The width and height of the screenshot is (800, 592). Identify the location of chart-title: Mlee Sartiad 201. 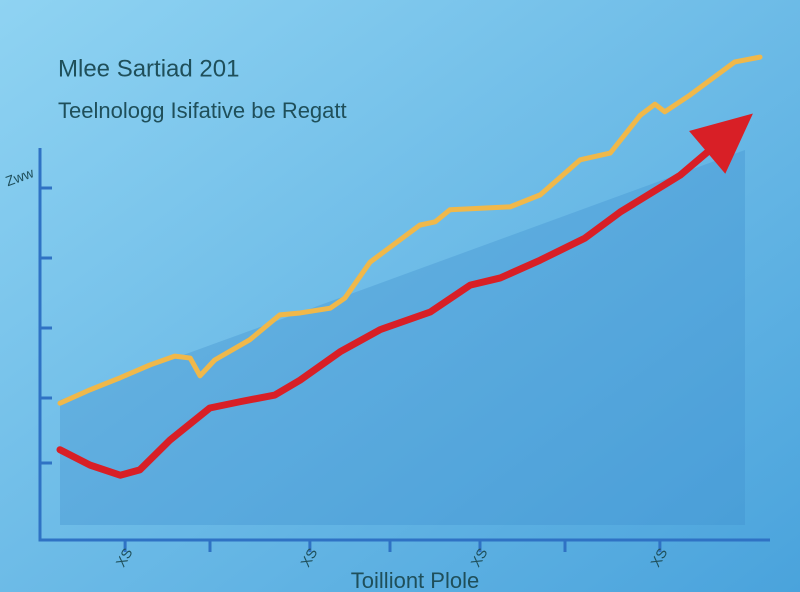
(148, 68).